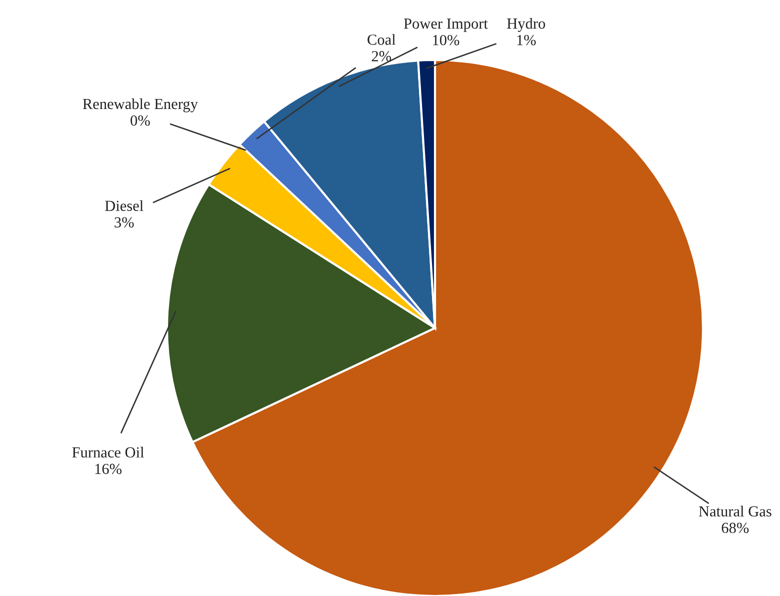  What do you see at coordinates (735, 511) in the screenshot?
I see `slice-label: Natural Gas` at bounding box center [735, 511].